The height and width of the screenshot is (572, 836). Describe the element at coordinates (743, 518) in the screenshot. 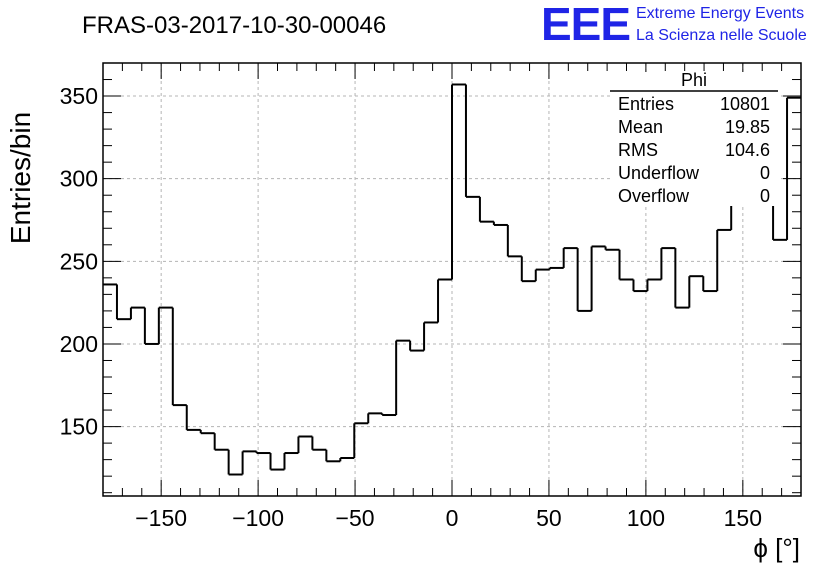

I see `x-tick-label: 150` at that location.